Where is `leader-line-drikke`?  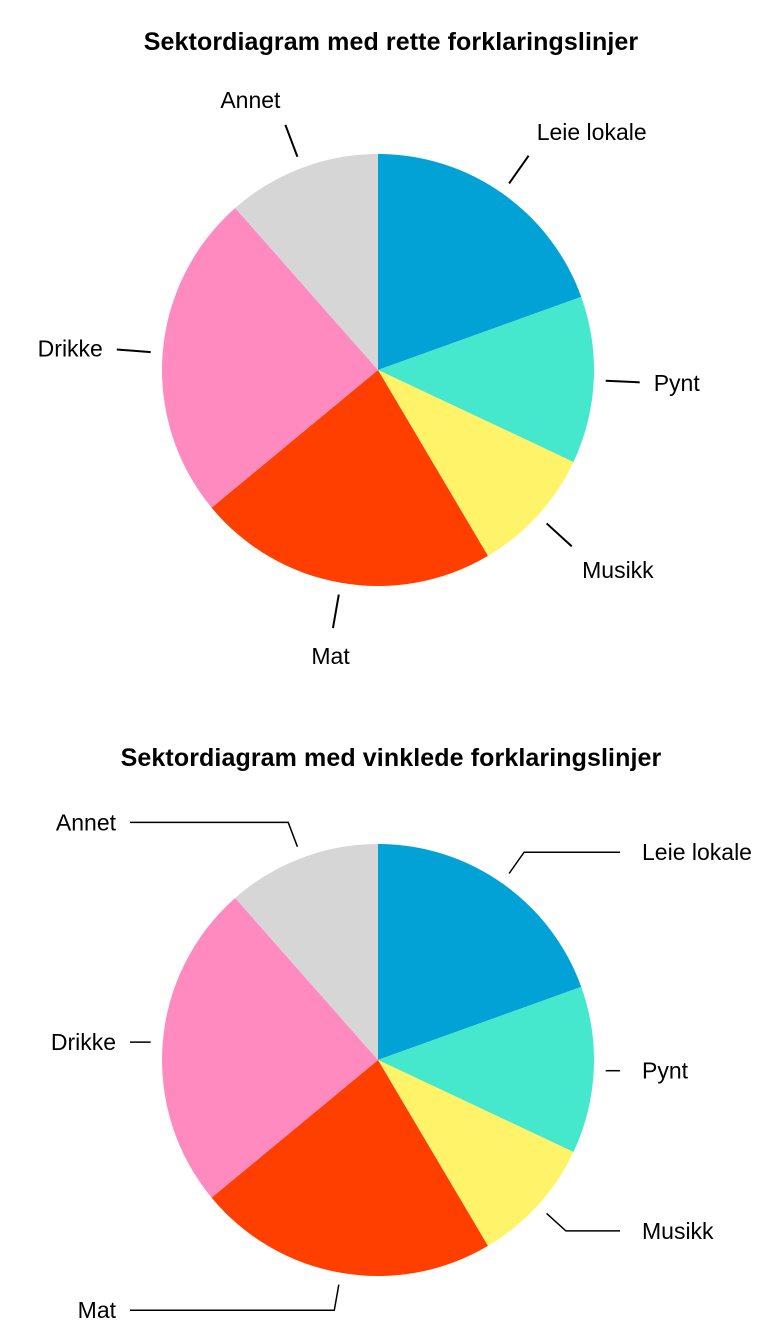
leader-line-drikke is located at coordinates (133, 351).